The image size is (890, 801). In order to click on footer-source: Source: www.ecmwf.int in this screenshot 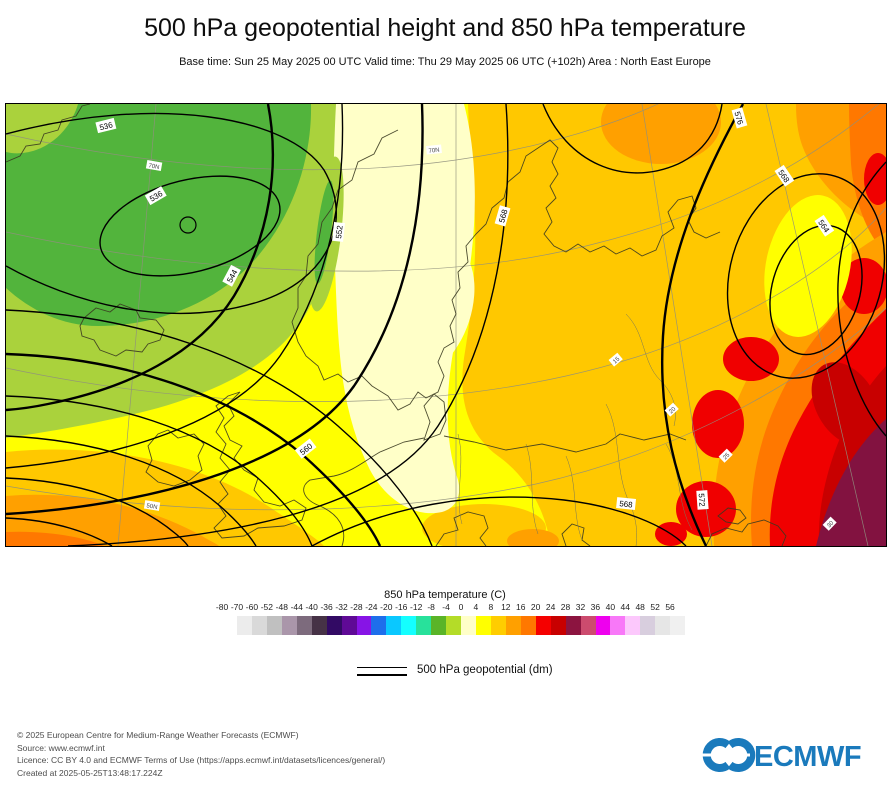, I will do `click(61, 747)`.